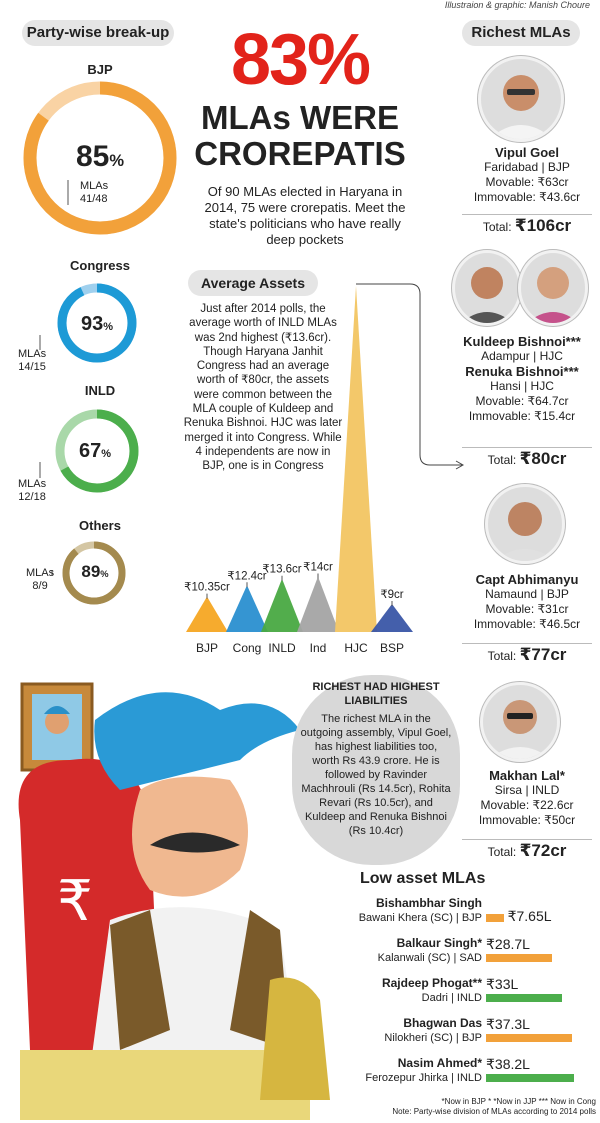  Describe the element at coordinates (282, 648) in the screenshot. I see `tick-label-inld: INLD` at that location.